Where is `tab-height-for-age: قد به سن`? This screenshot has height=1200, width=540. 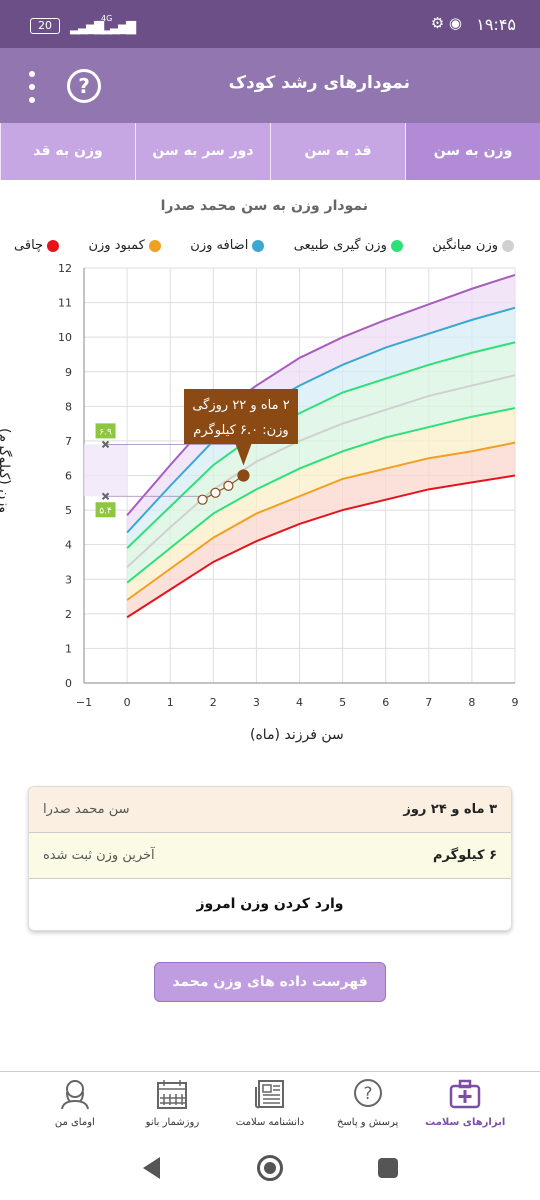
tab-height-for-age: قد به سن is located at coordinates (337, 151).